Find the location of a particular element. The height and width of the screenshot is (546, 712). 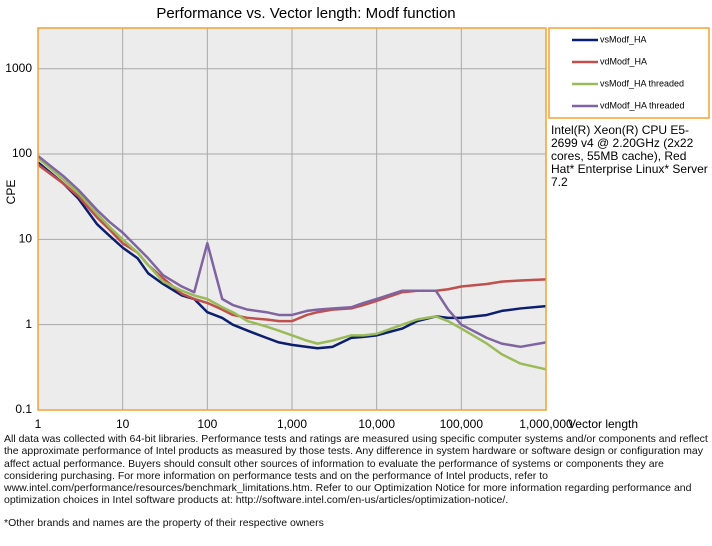

x-tick-label: 1,000 is located at coordinates (292, 424).